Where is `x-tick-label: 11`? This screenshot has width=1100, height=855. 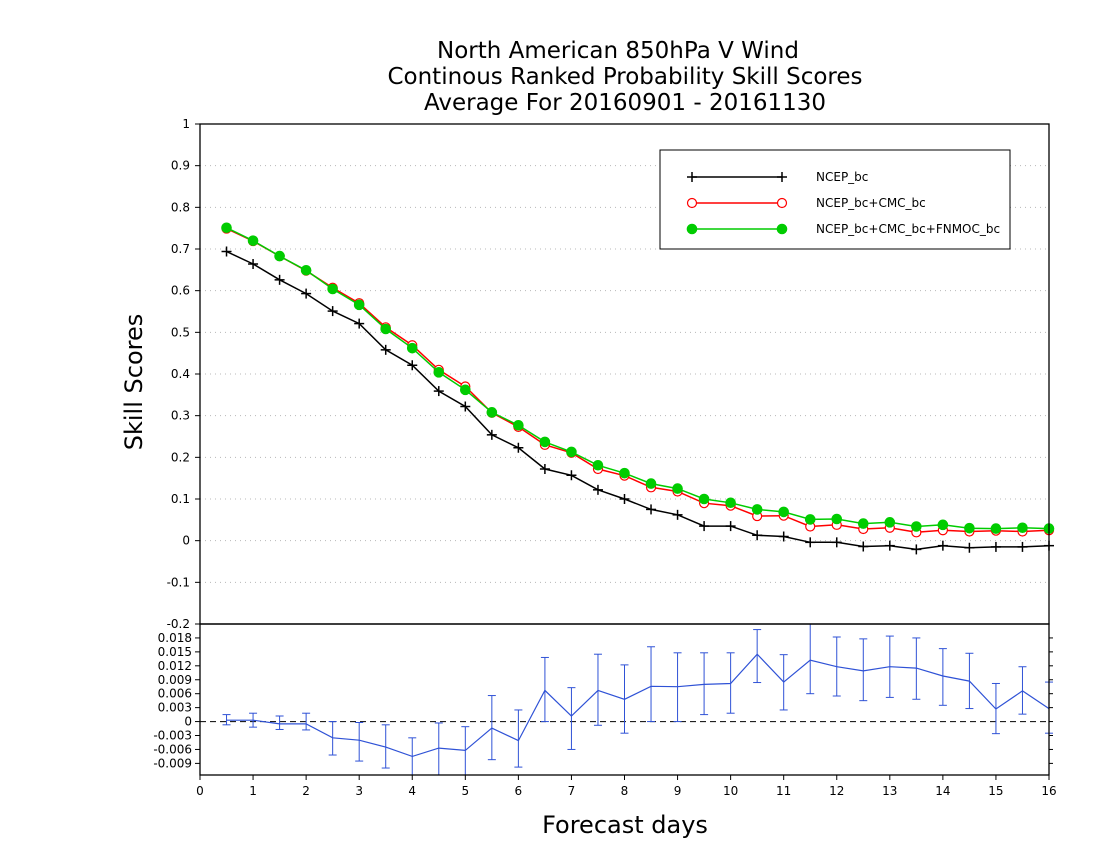
x-tick-label: 11 is located at coordinates (783, 791).